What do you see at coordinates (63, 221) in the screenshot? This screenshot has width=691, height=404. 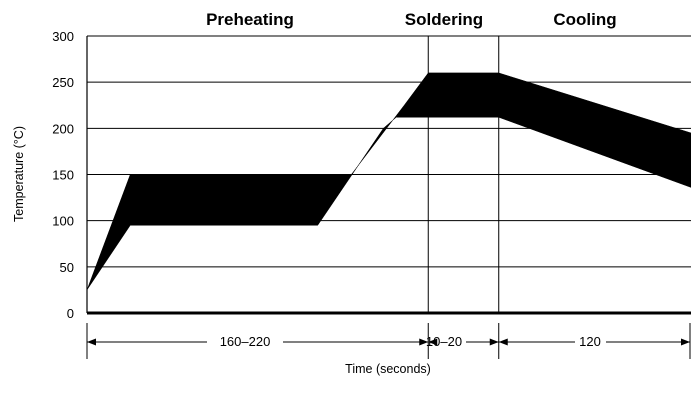 I see `y-tick-label-100: 100` at bounding box center [63, 221].